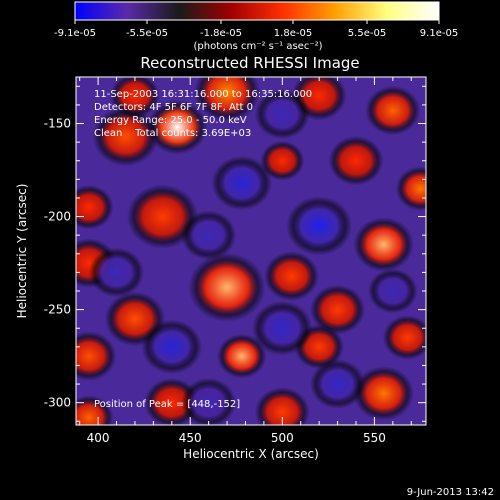 The height and width of the screenshot is (500, 500). Describe the element at coordinates (22, 251) in the screenshot. I see `y-axis-label: Heliocentric Y (arcsec)` at that location.